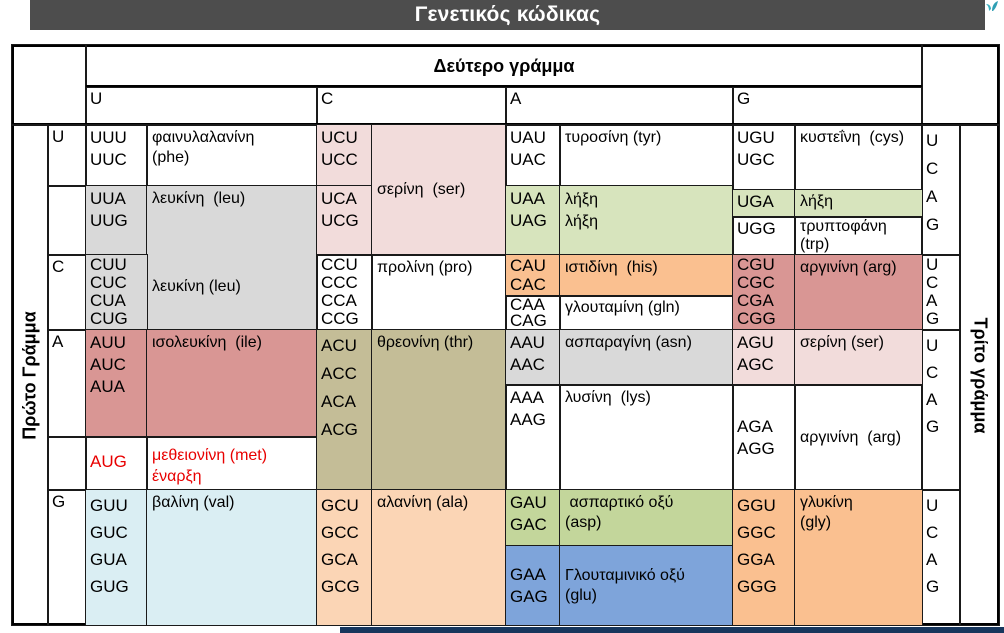 The height and width of the screenshot is (633, 1004). Describe the element at coordinates (505, 124) in the screenshot. I see `header-bottom-line` at that location.